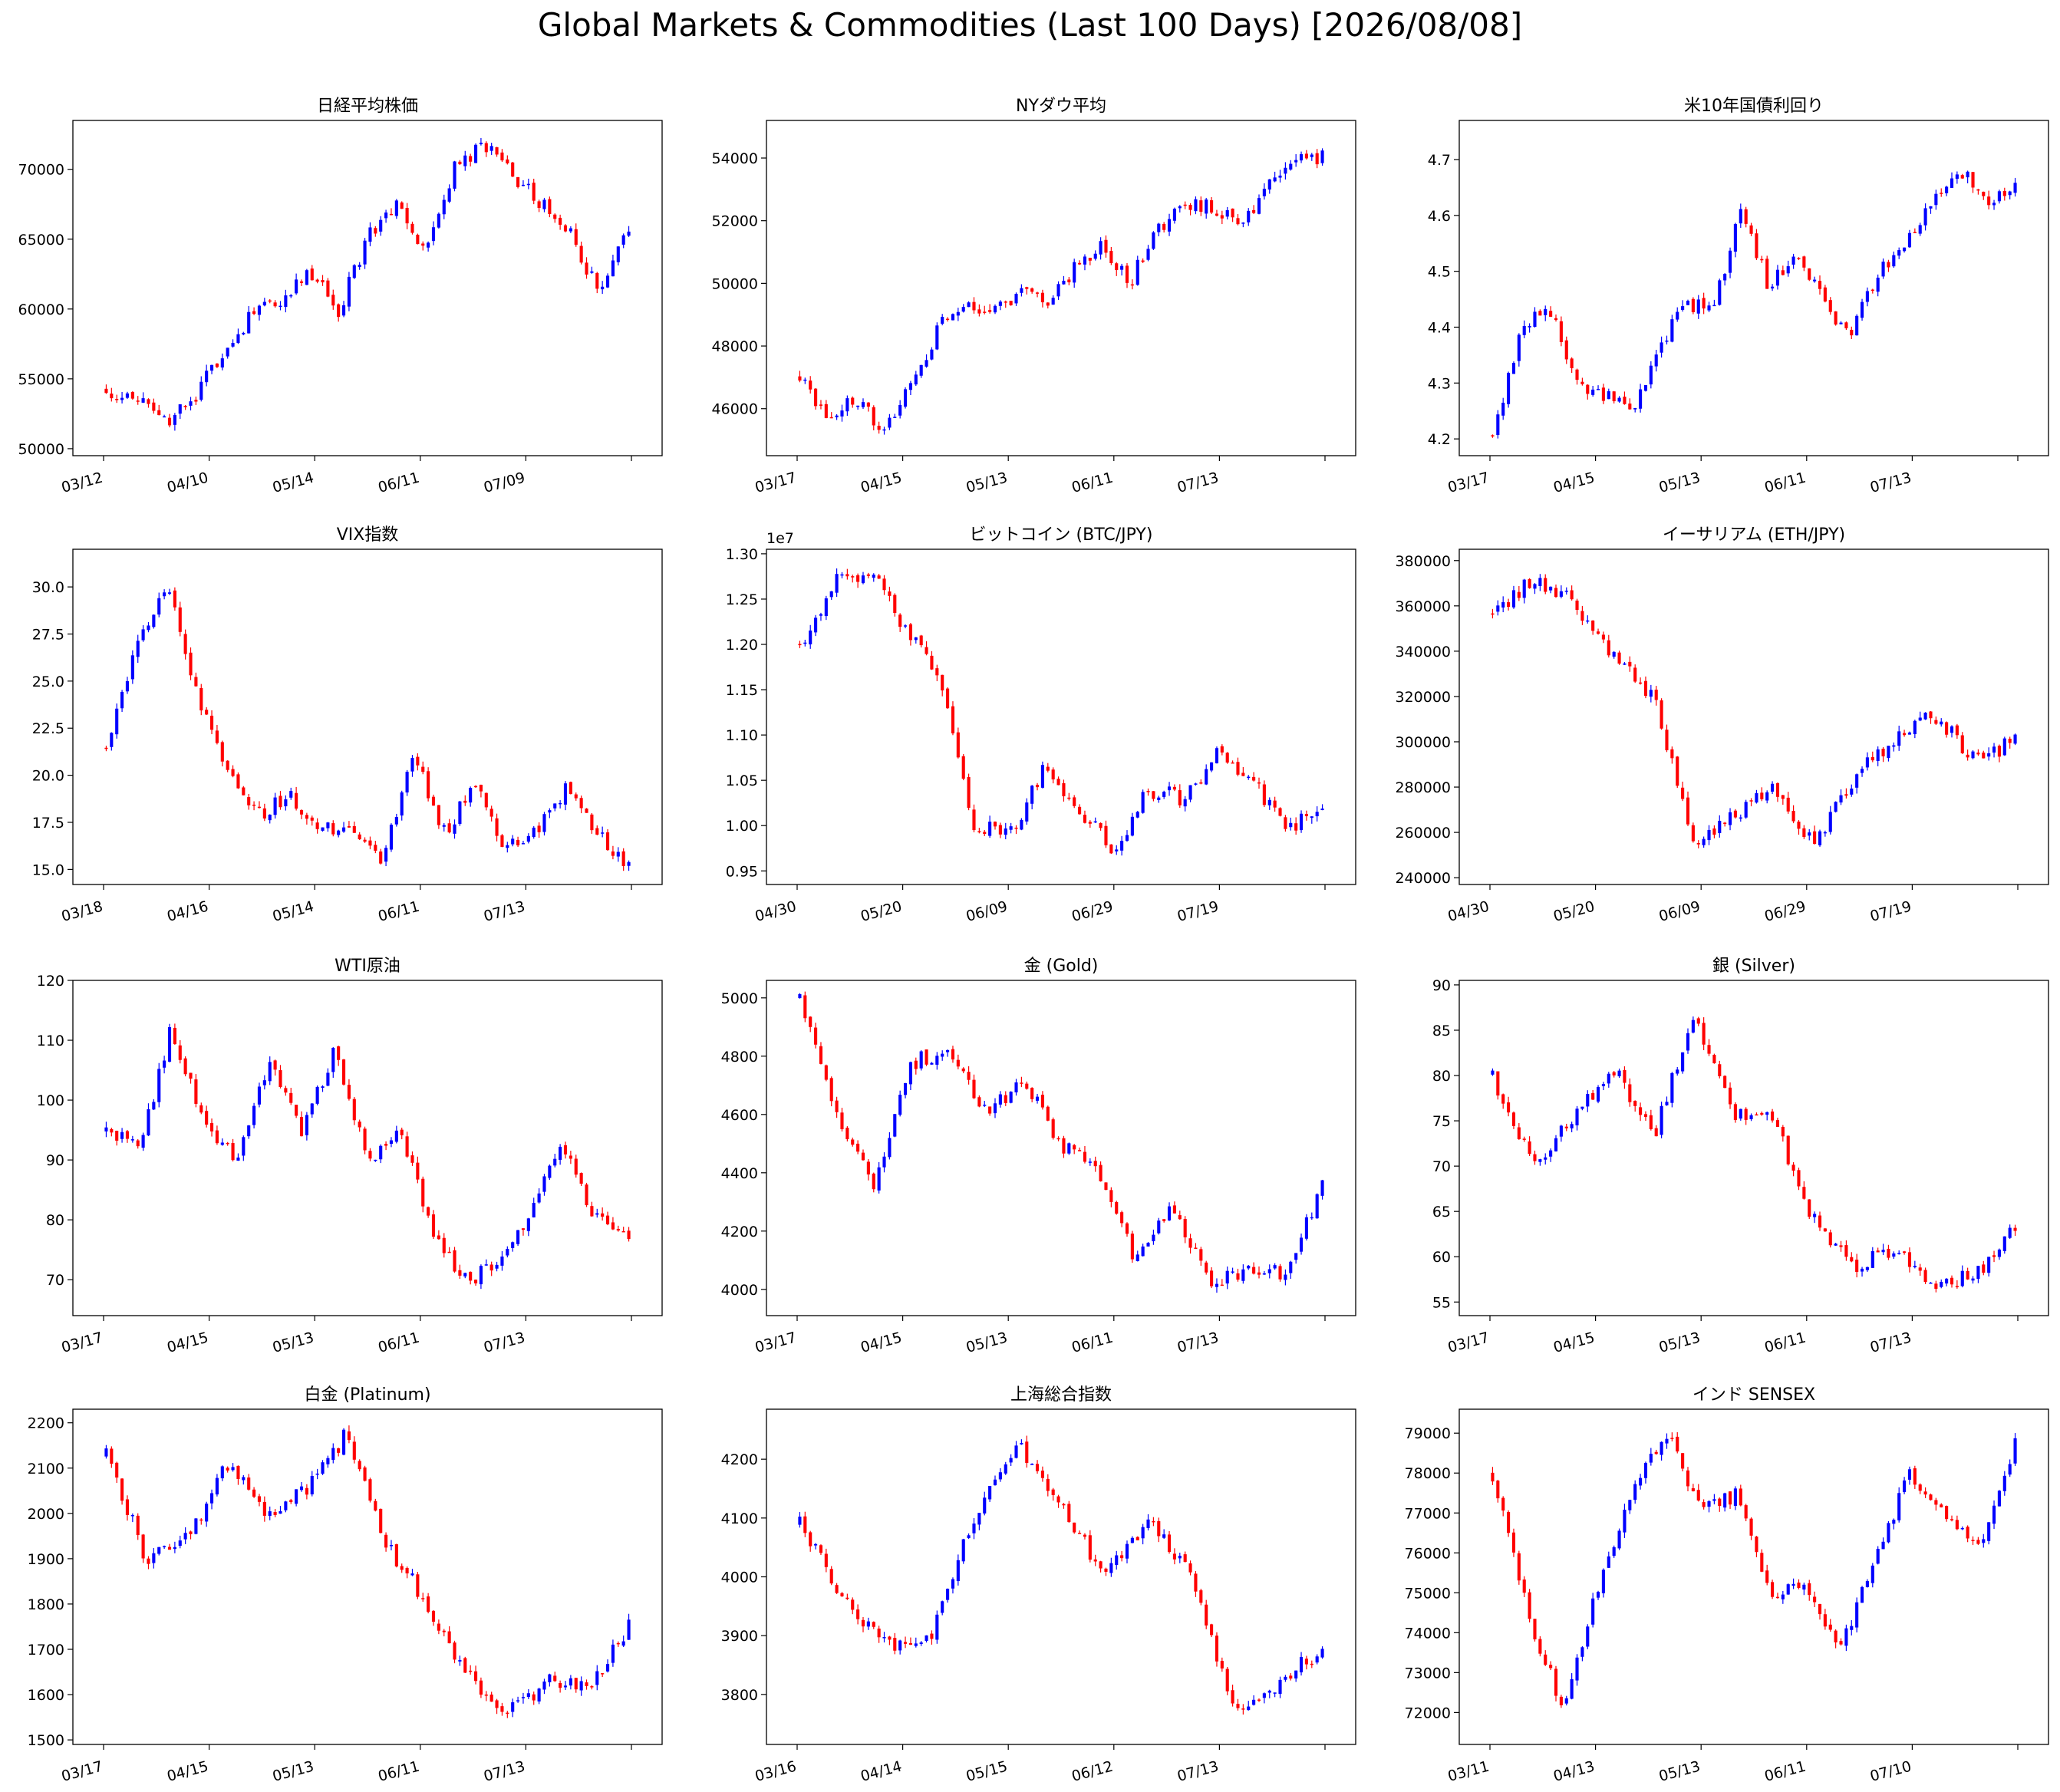  I want to click on y-tick-label: 25.0, so click(48, 682).